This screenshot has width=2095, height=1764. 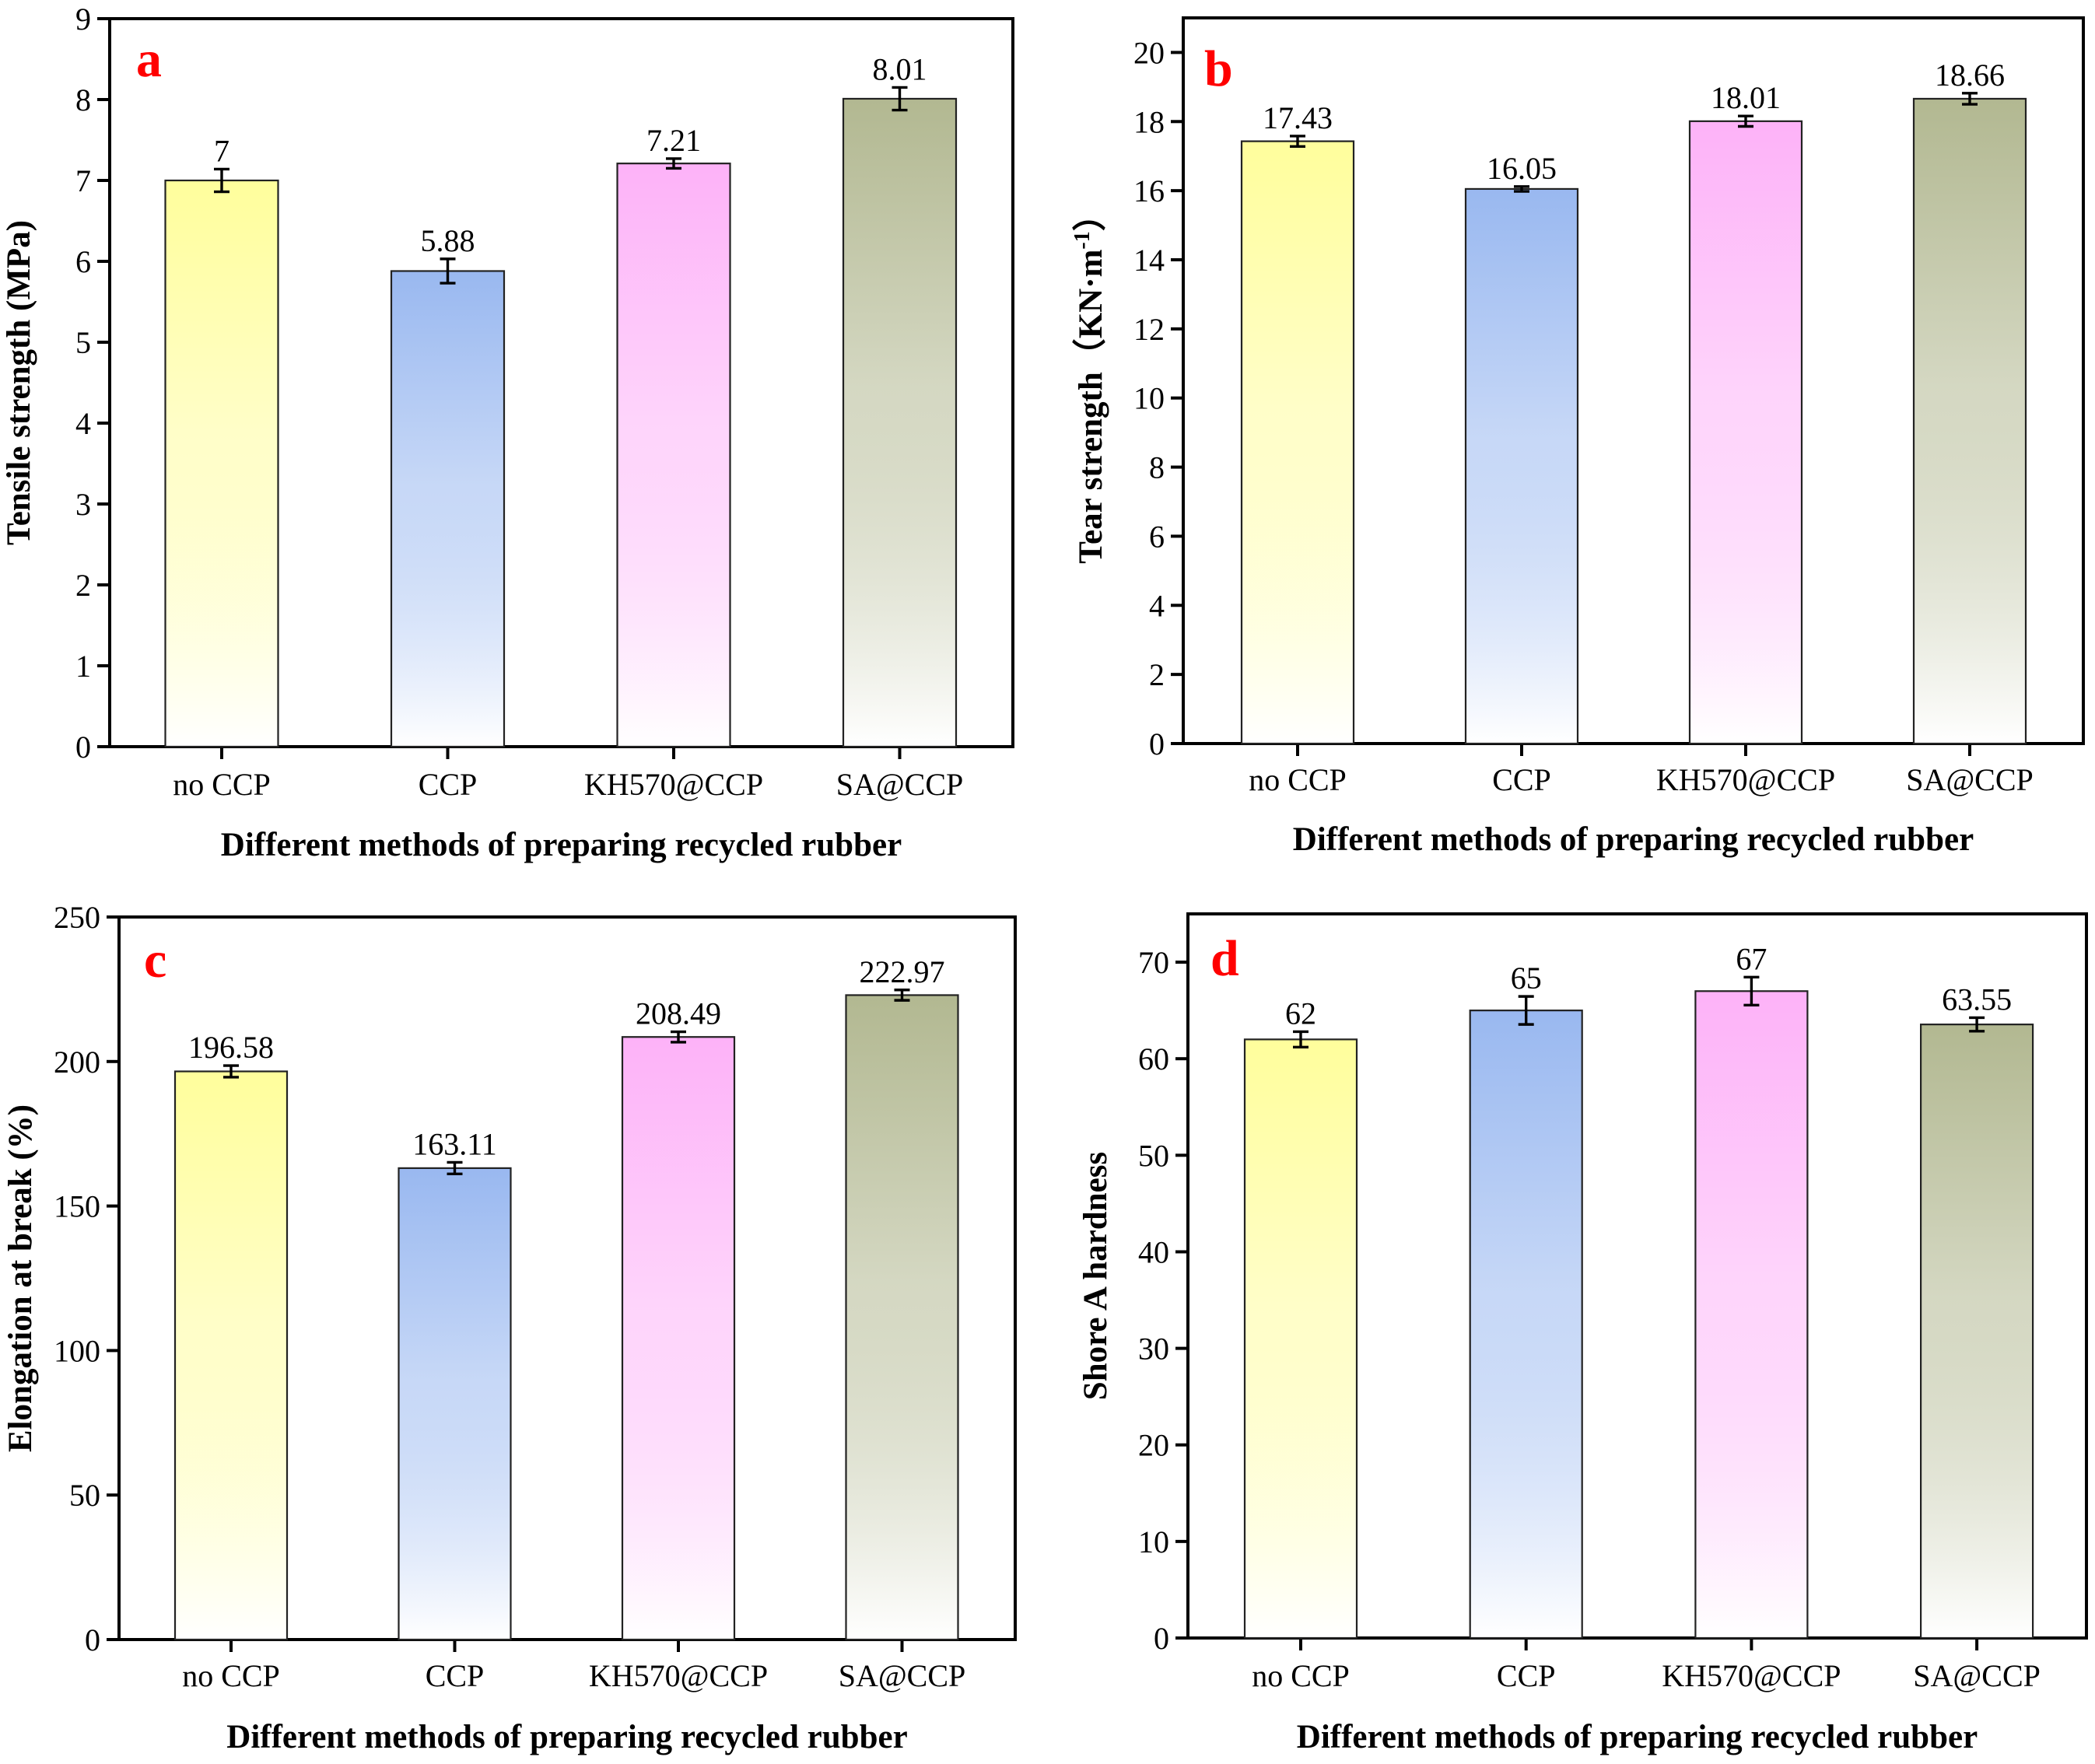 What do you see at coordinates (1090, 406) in the screenshot?
I see `y-axis-title-main: Tear strength（KN·m` at bounding box center [1090, 406].